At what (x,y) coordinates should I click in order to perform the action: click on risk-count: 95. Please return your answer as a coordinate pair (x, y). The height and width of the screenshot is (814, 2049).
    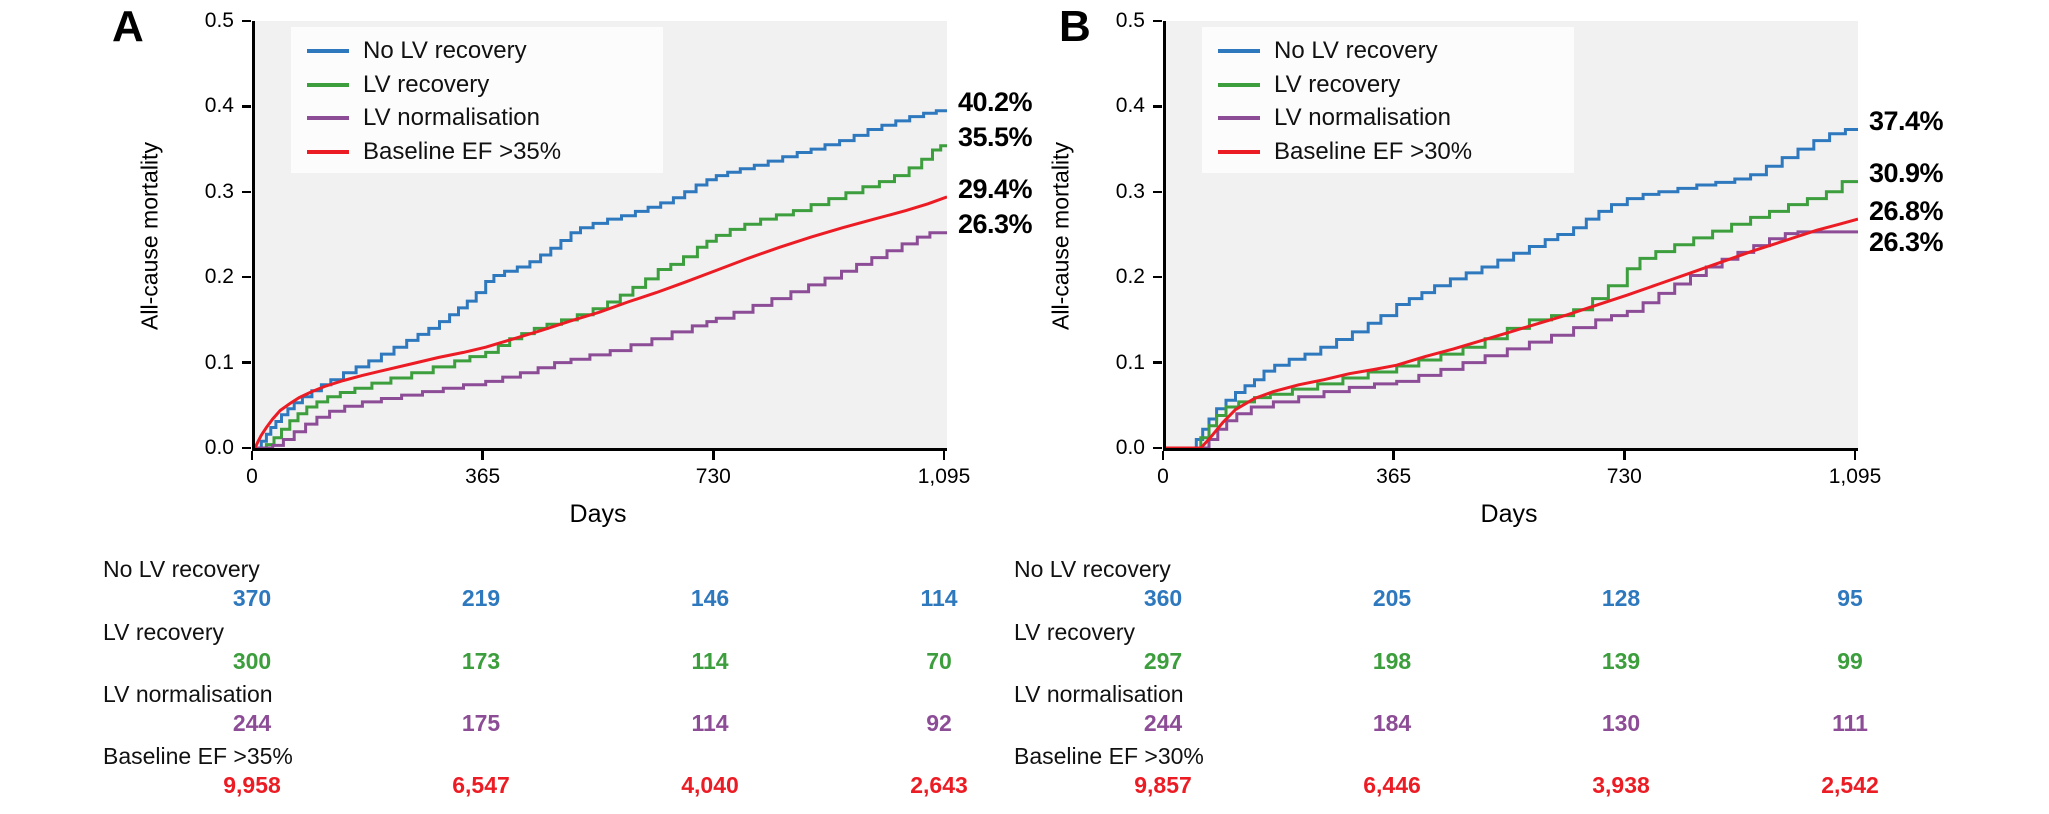
    Looking at the image, I should click on (1850, 598).